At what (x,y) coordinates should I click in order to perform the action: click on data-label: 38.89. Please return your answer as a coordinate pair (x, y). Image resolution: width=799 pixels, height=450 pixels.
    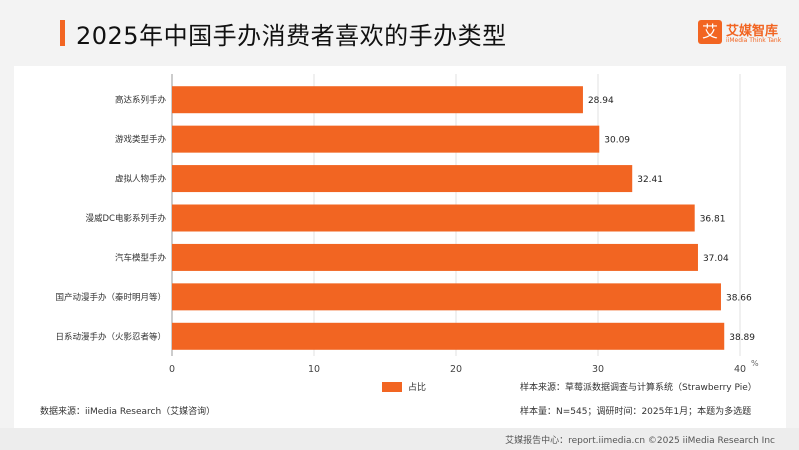
    Looking at the image, I should click on (742, 338).